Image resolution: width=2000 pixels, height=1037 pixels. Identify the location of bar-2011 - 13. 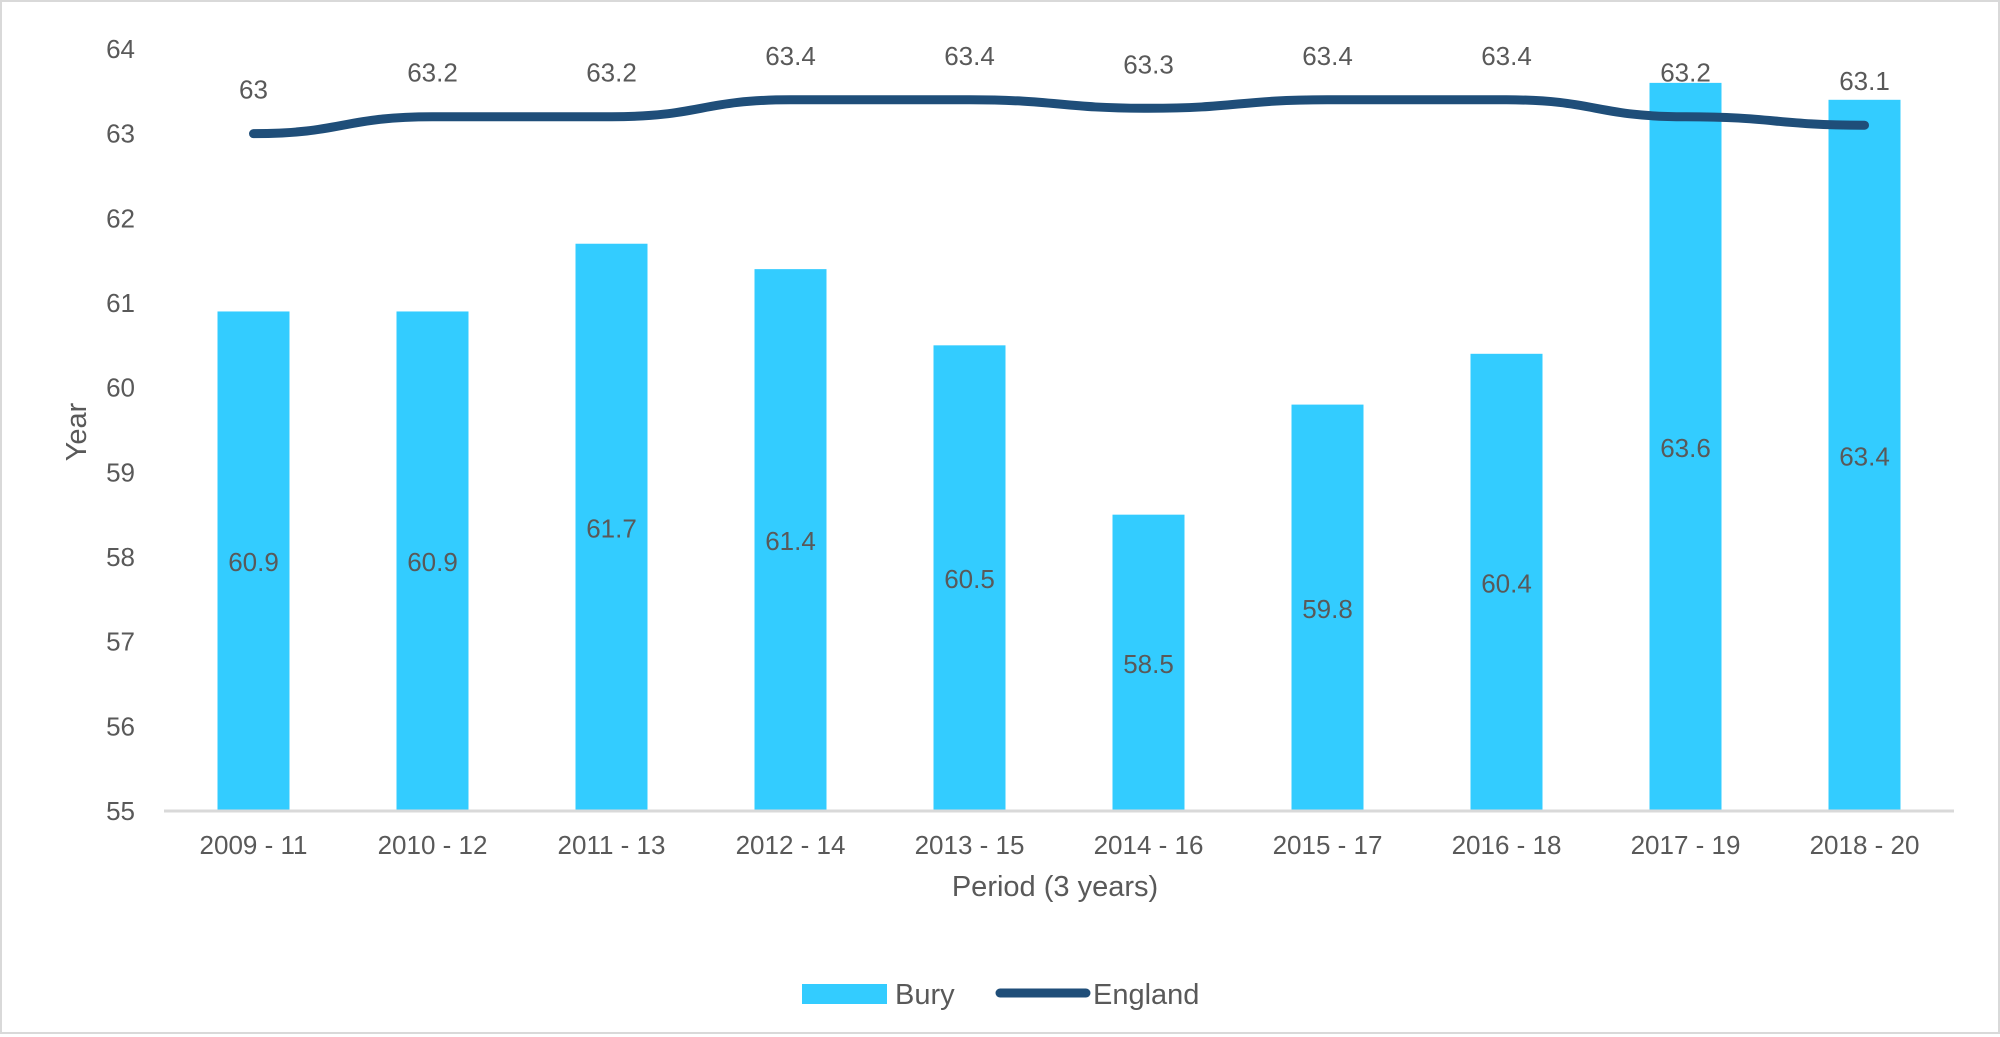
(611, 527).